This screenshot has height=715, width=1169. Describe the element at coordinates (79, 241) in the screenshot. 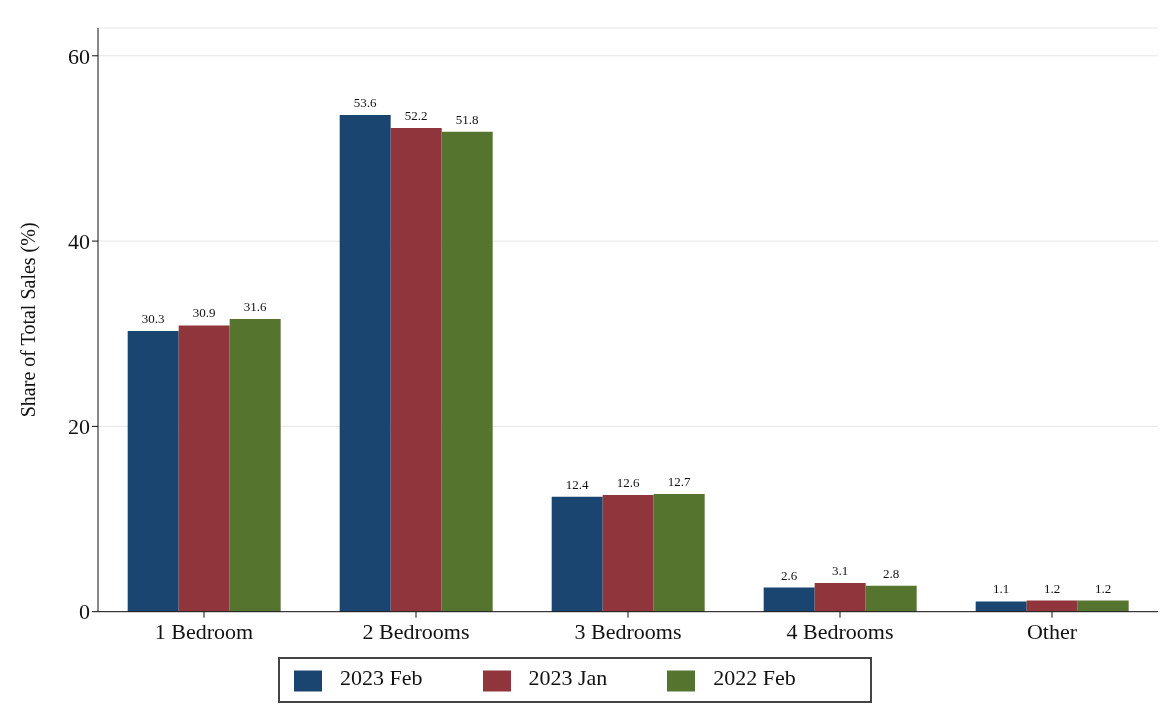

I see `y-tick-label: 40` at that location.